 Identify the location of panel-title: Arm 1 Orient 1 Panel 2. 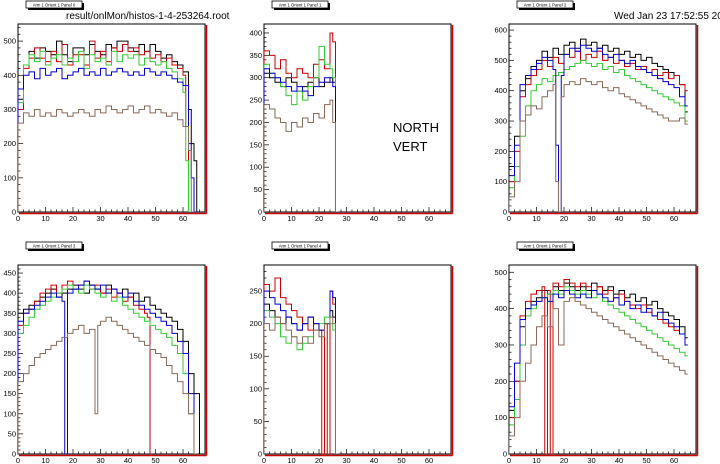
(545, 5).